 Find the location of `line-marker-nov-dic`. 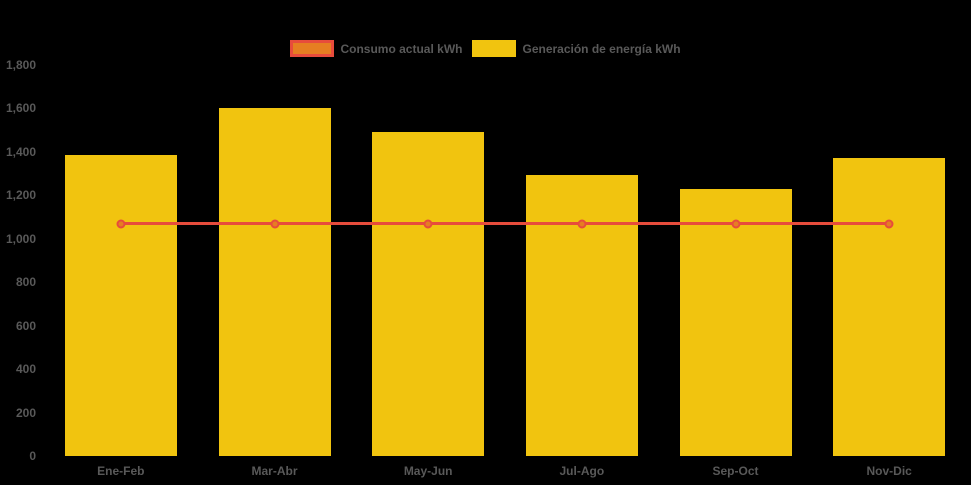

line-marker-nov-dic is located at coordinates (889, 224).